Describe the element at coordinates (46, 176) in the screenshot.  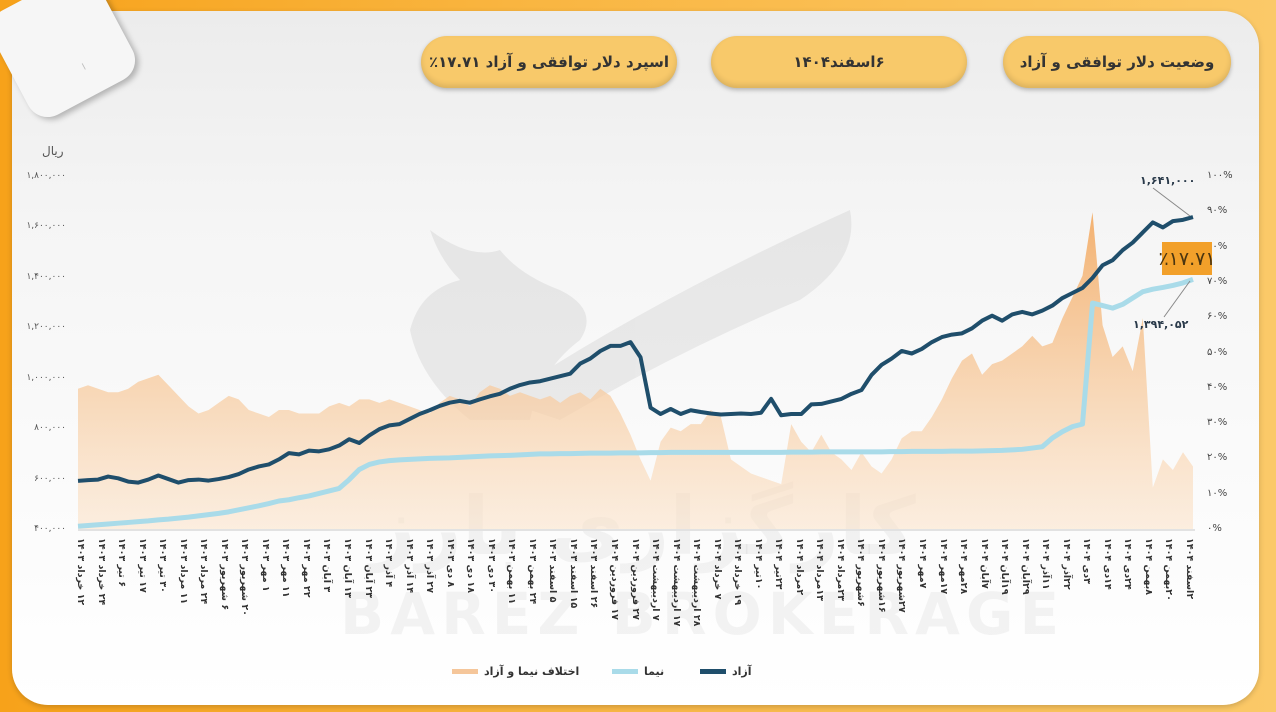
I see `left-y-tick: ۱,۸۰۰,۰۰۰` at that location.